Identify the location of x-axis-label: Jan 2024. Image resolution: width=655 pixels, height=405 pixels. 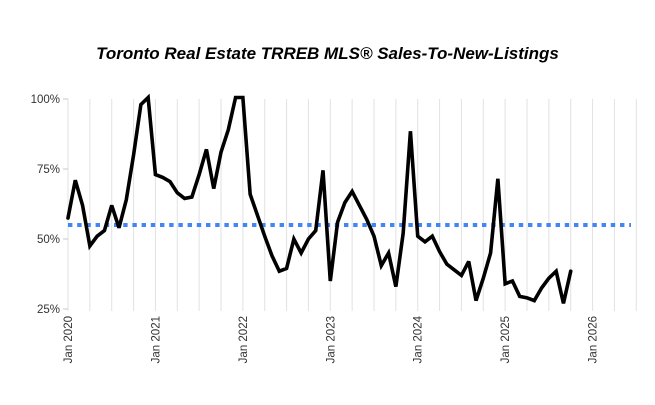
(419, 339).